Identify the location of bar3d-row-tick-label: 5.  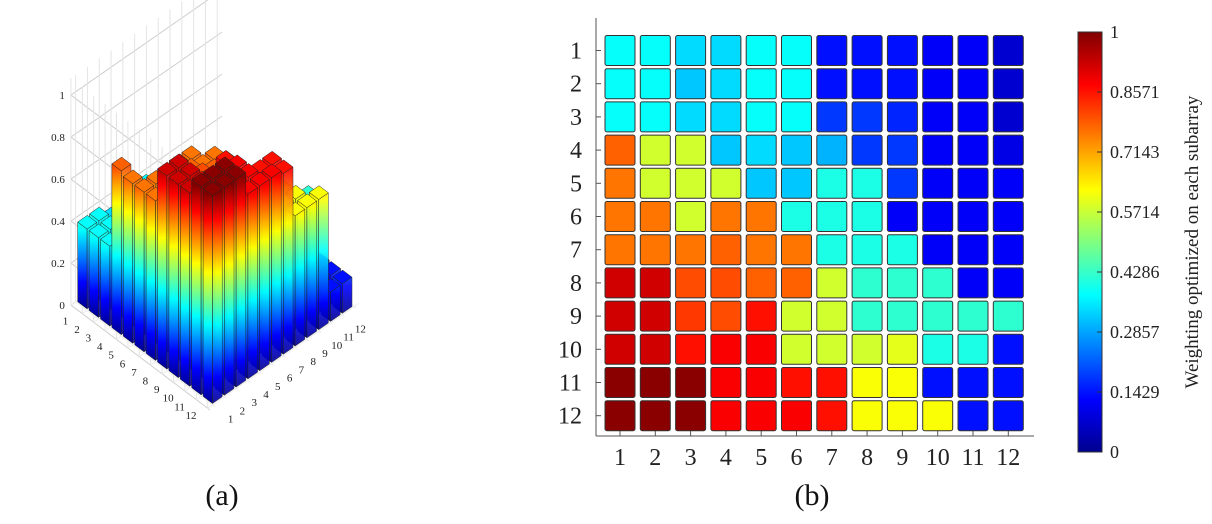
(111, 356).